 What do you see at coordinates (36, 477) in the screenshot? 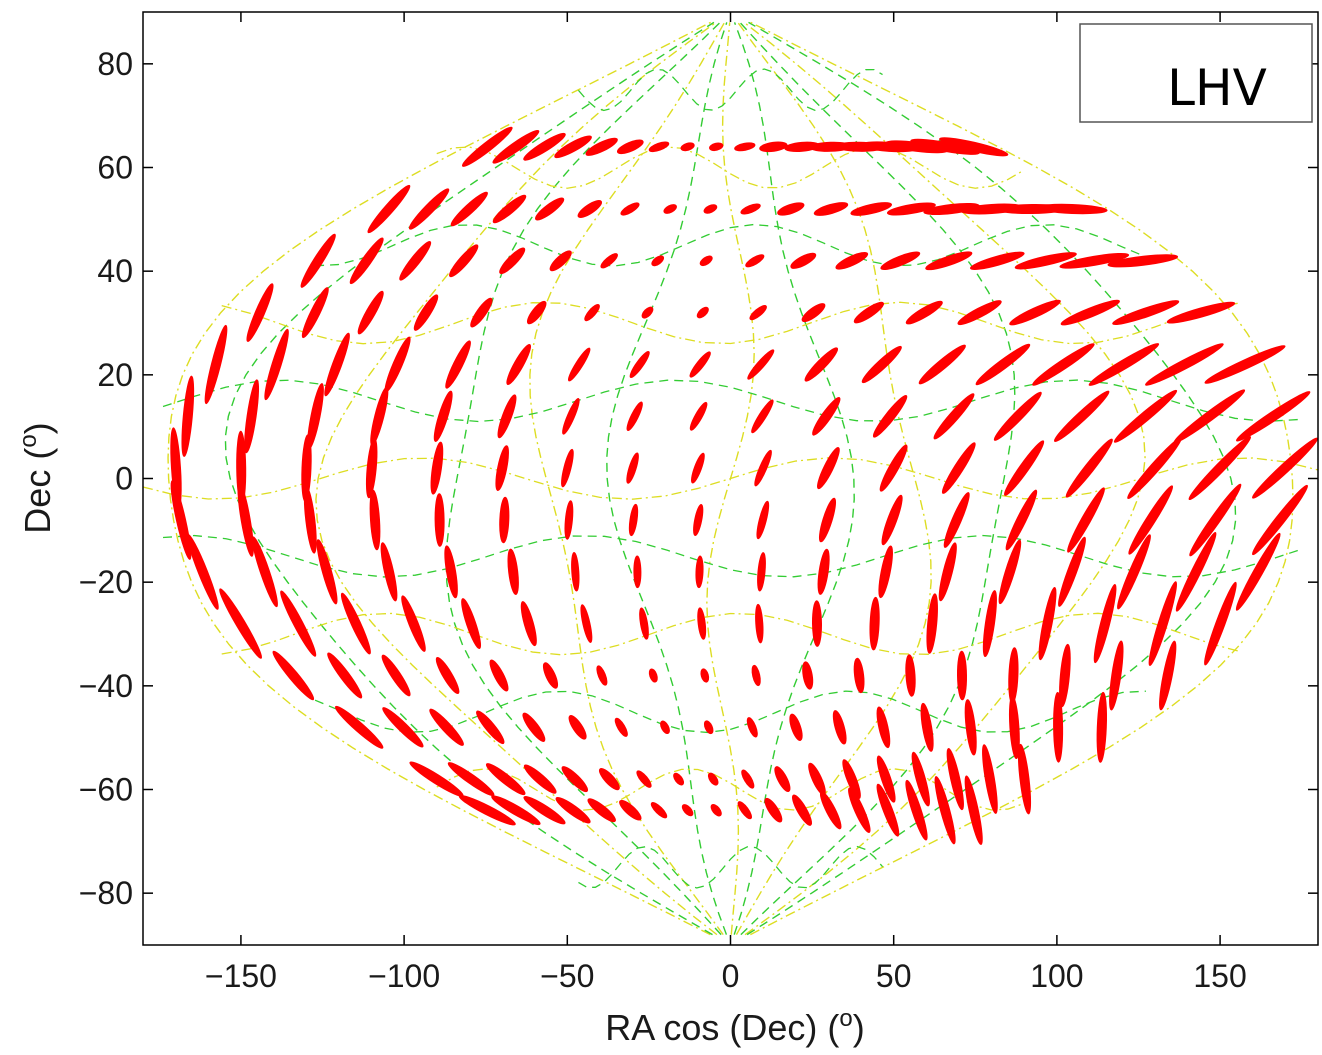
I see `y-axis-label: Dec (o)` at bounding box center [36, 477].